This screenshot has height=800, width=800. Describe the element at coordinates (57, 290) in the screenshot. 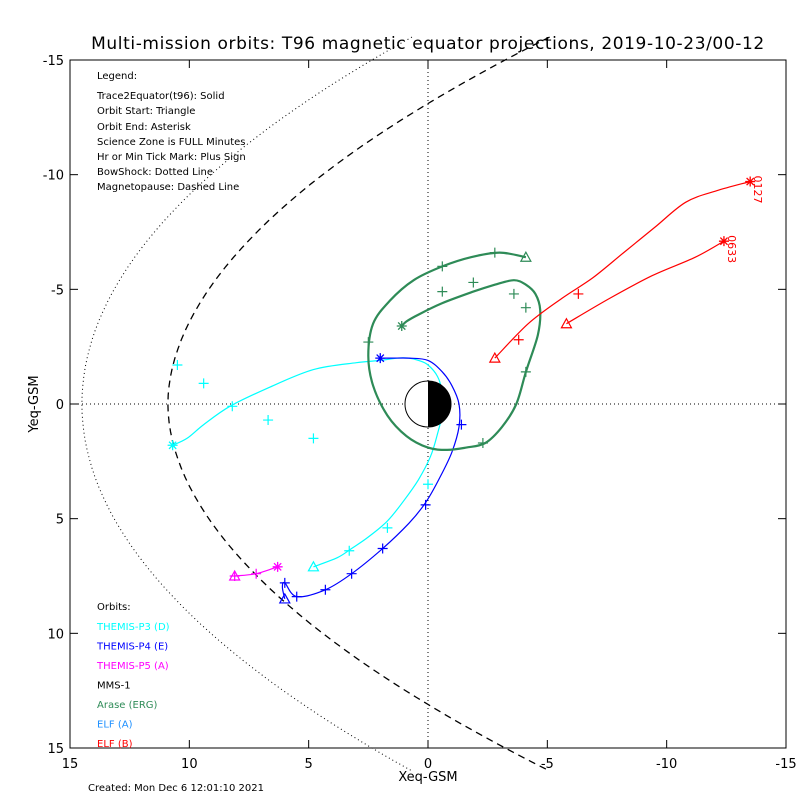

I see `y-tick-label: -5` at that location.